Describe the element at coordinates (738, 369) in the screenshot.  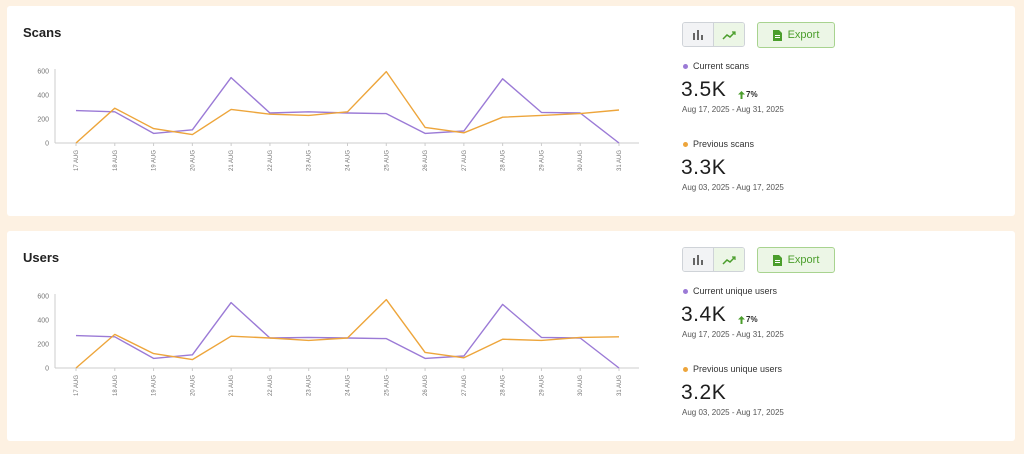
I see `previous-label: Previous unique users` at that location.